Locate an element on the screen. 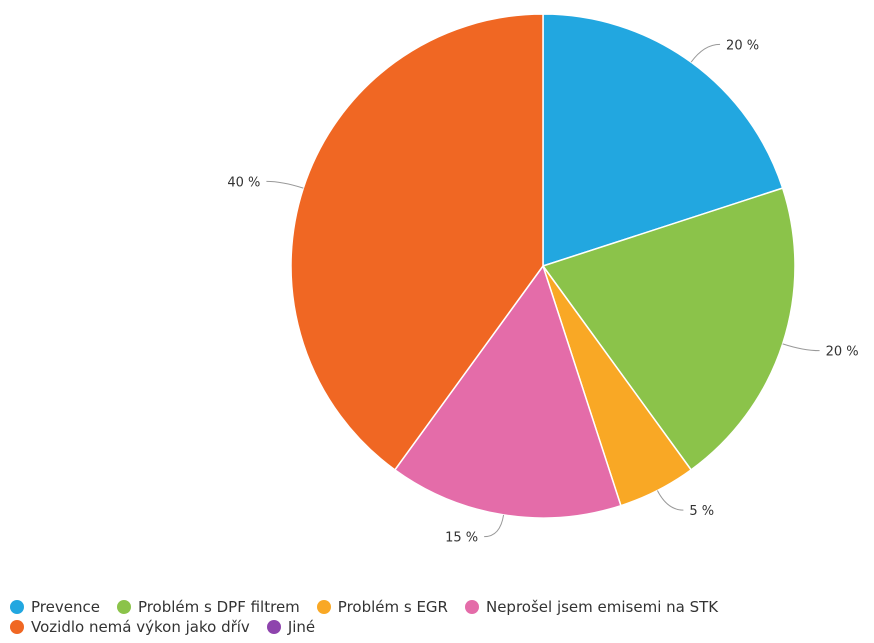 Image resolution: width=874 pixels, height=643 pixels. legend-label-stk: Neprošel jsem emisemi na STK is located at coordinates (602, 607).